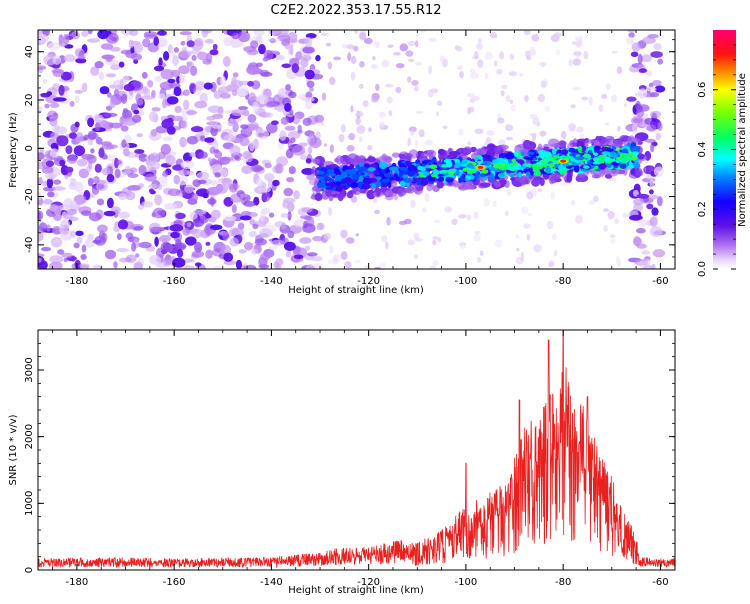 This screenshot has height=604, width=750. Describe the element at coordinates (271, 582) in the screenshot. I see `snr-x-tick-label: -140` at that location.